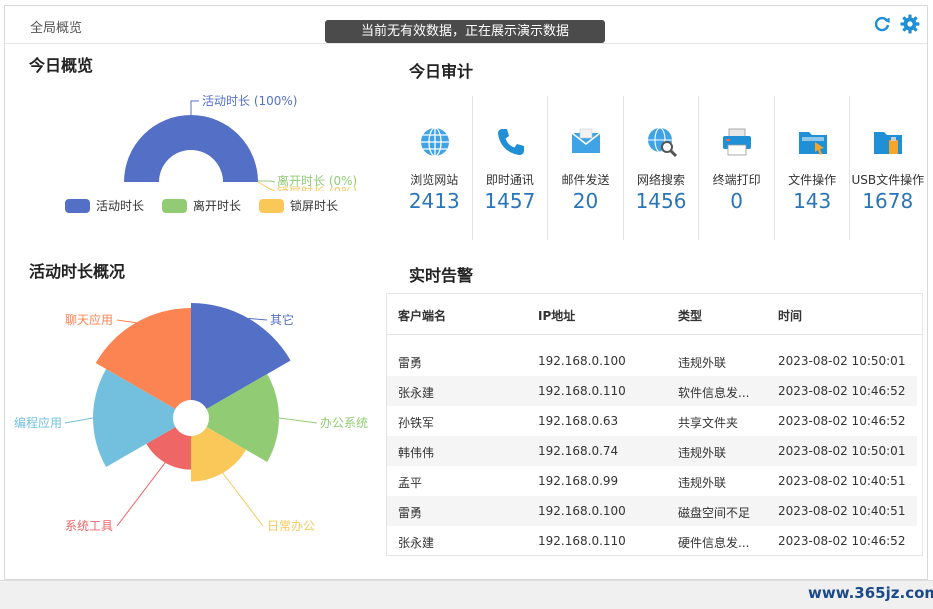  I want to click on audit-label: 网络搜索, so click(661, 180).